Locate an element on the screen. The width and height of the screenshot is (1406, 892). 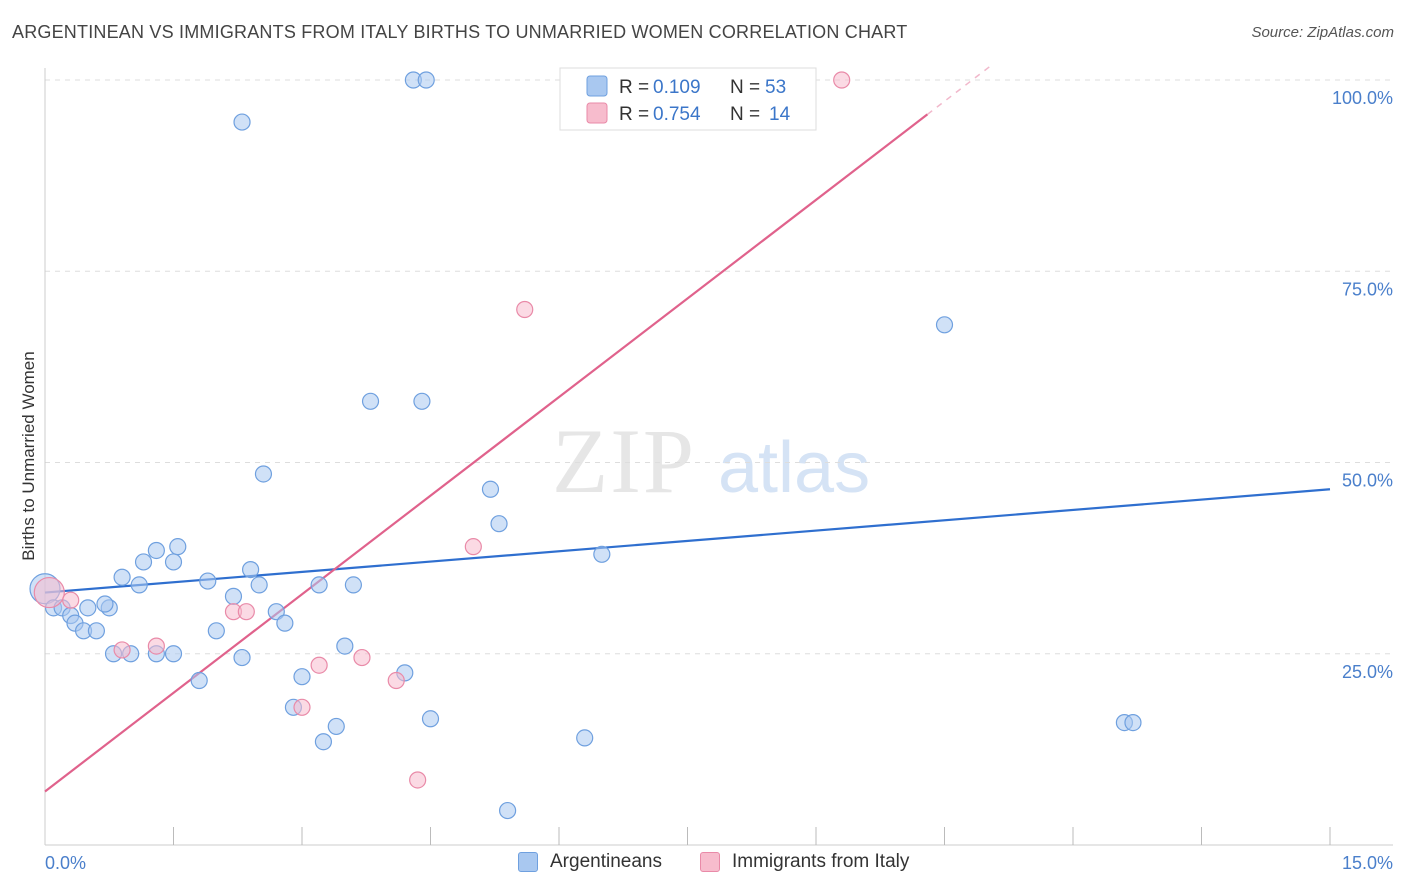
legend-item-italy: Immigrants from Italy is located at coordinates (804, 862).